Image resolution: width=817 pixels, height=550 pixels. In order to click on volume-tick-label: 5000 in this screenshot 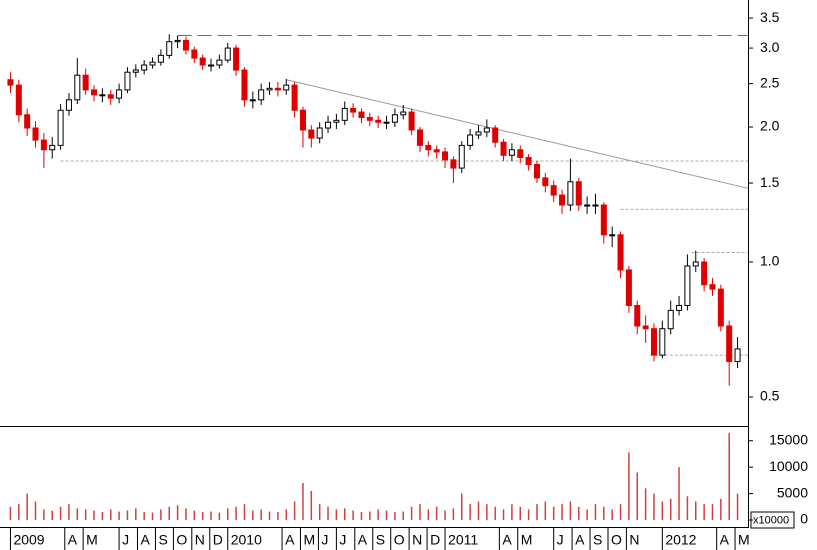, I will do `click(792, 492)`.